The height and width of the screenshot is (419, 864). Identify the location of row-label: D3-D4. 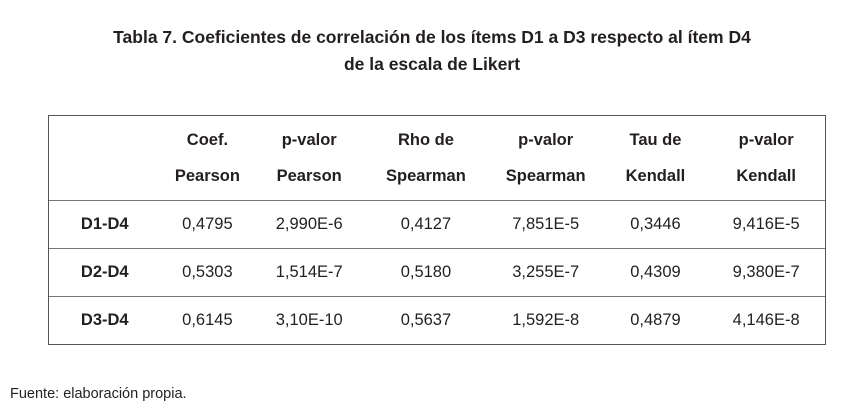
(105, 320).